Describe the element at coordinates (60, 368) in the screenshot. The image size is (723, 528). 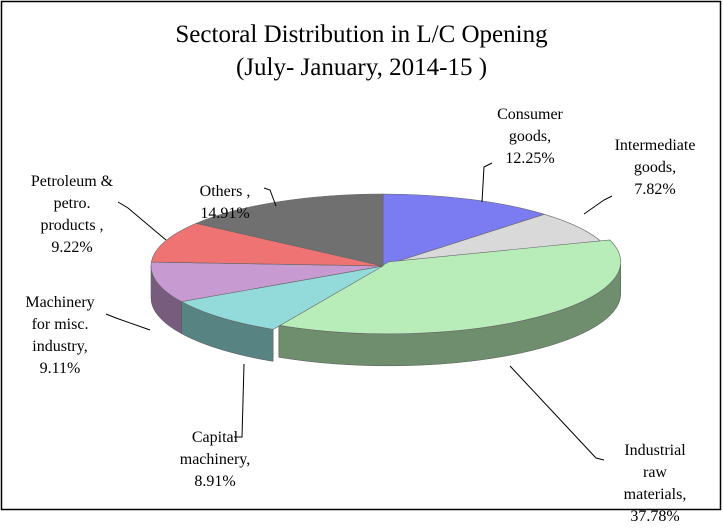
I see `value-label: 9.11%` at that location.